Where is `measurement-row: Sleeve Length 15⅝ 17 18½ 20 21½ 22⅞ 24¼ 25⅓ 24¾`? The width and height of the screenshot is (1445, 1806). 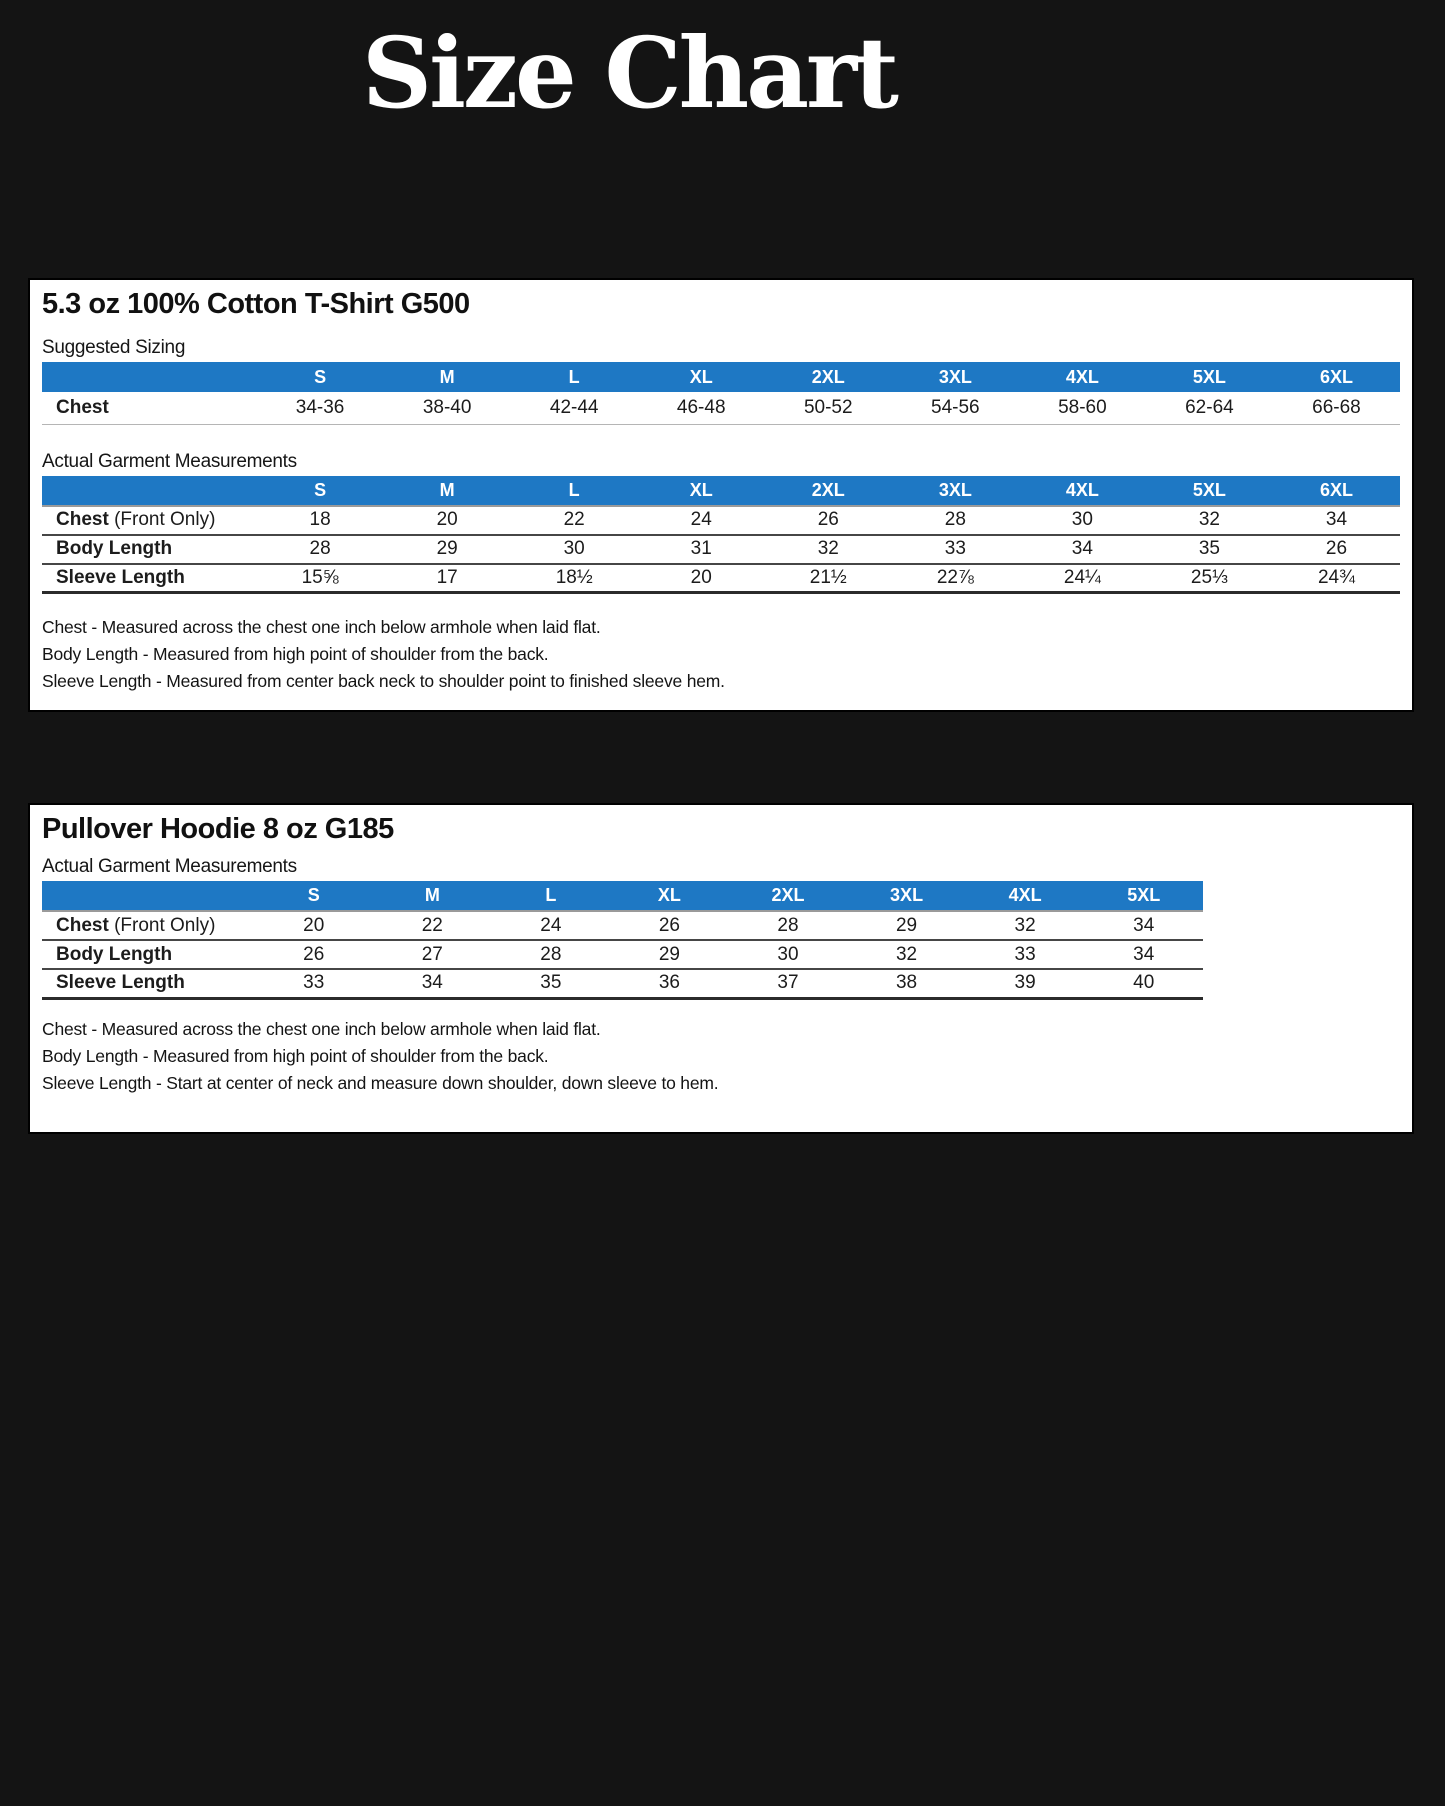
measurement-row: Sleeve Length 15⅝ 17 18½ 20 21½ 22⅞ 24¼ 25⅓ 24¾ is located at coordinates (721, 578).